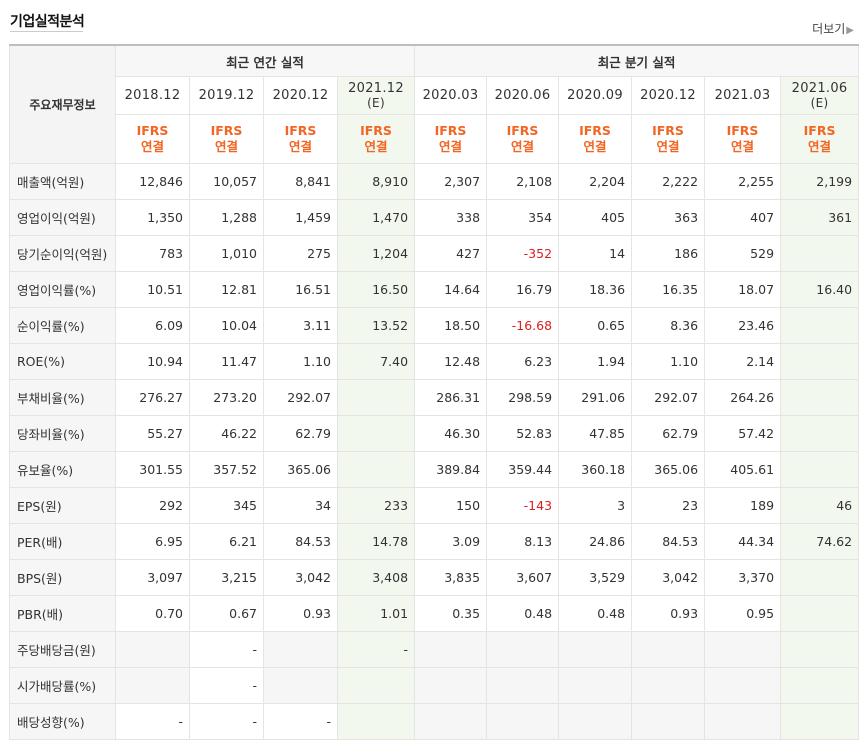 This screenshot has width=868, height=748. Describe the element at coordinates (300, 325) in the screenshot. I see `table-cell: 3.11` at that location.